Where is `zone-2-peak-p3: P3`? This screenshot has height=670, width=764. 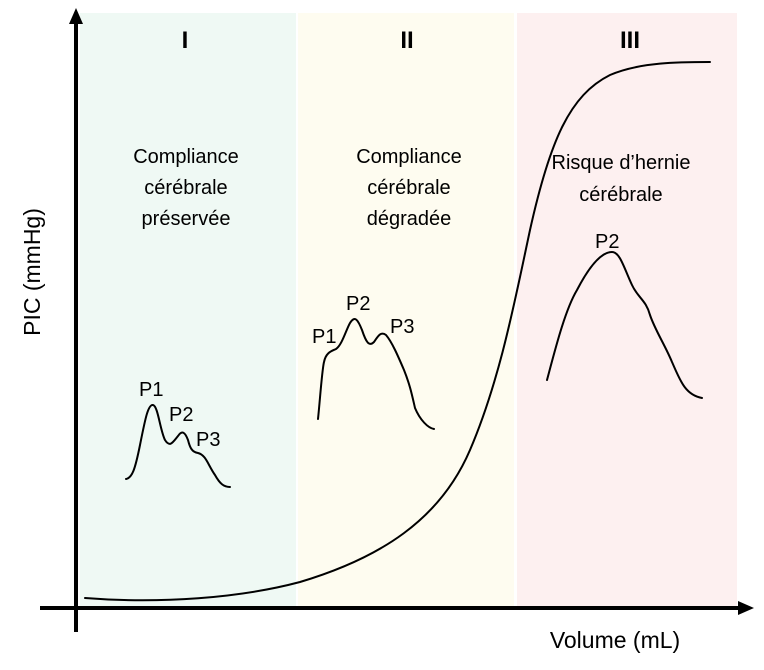
zone-2-peak-p3: P3 is located at coordinates (402, 327).